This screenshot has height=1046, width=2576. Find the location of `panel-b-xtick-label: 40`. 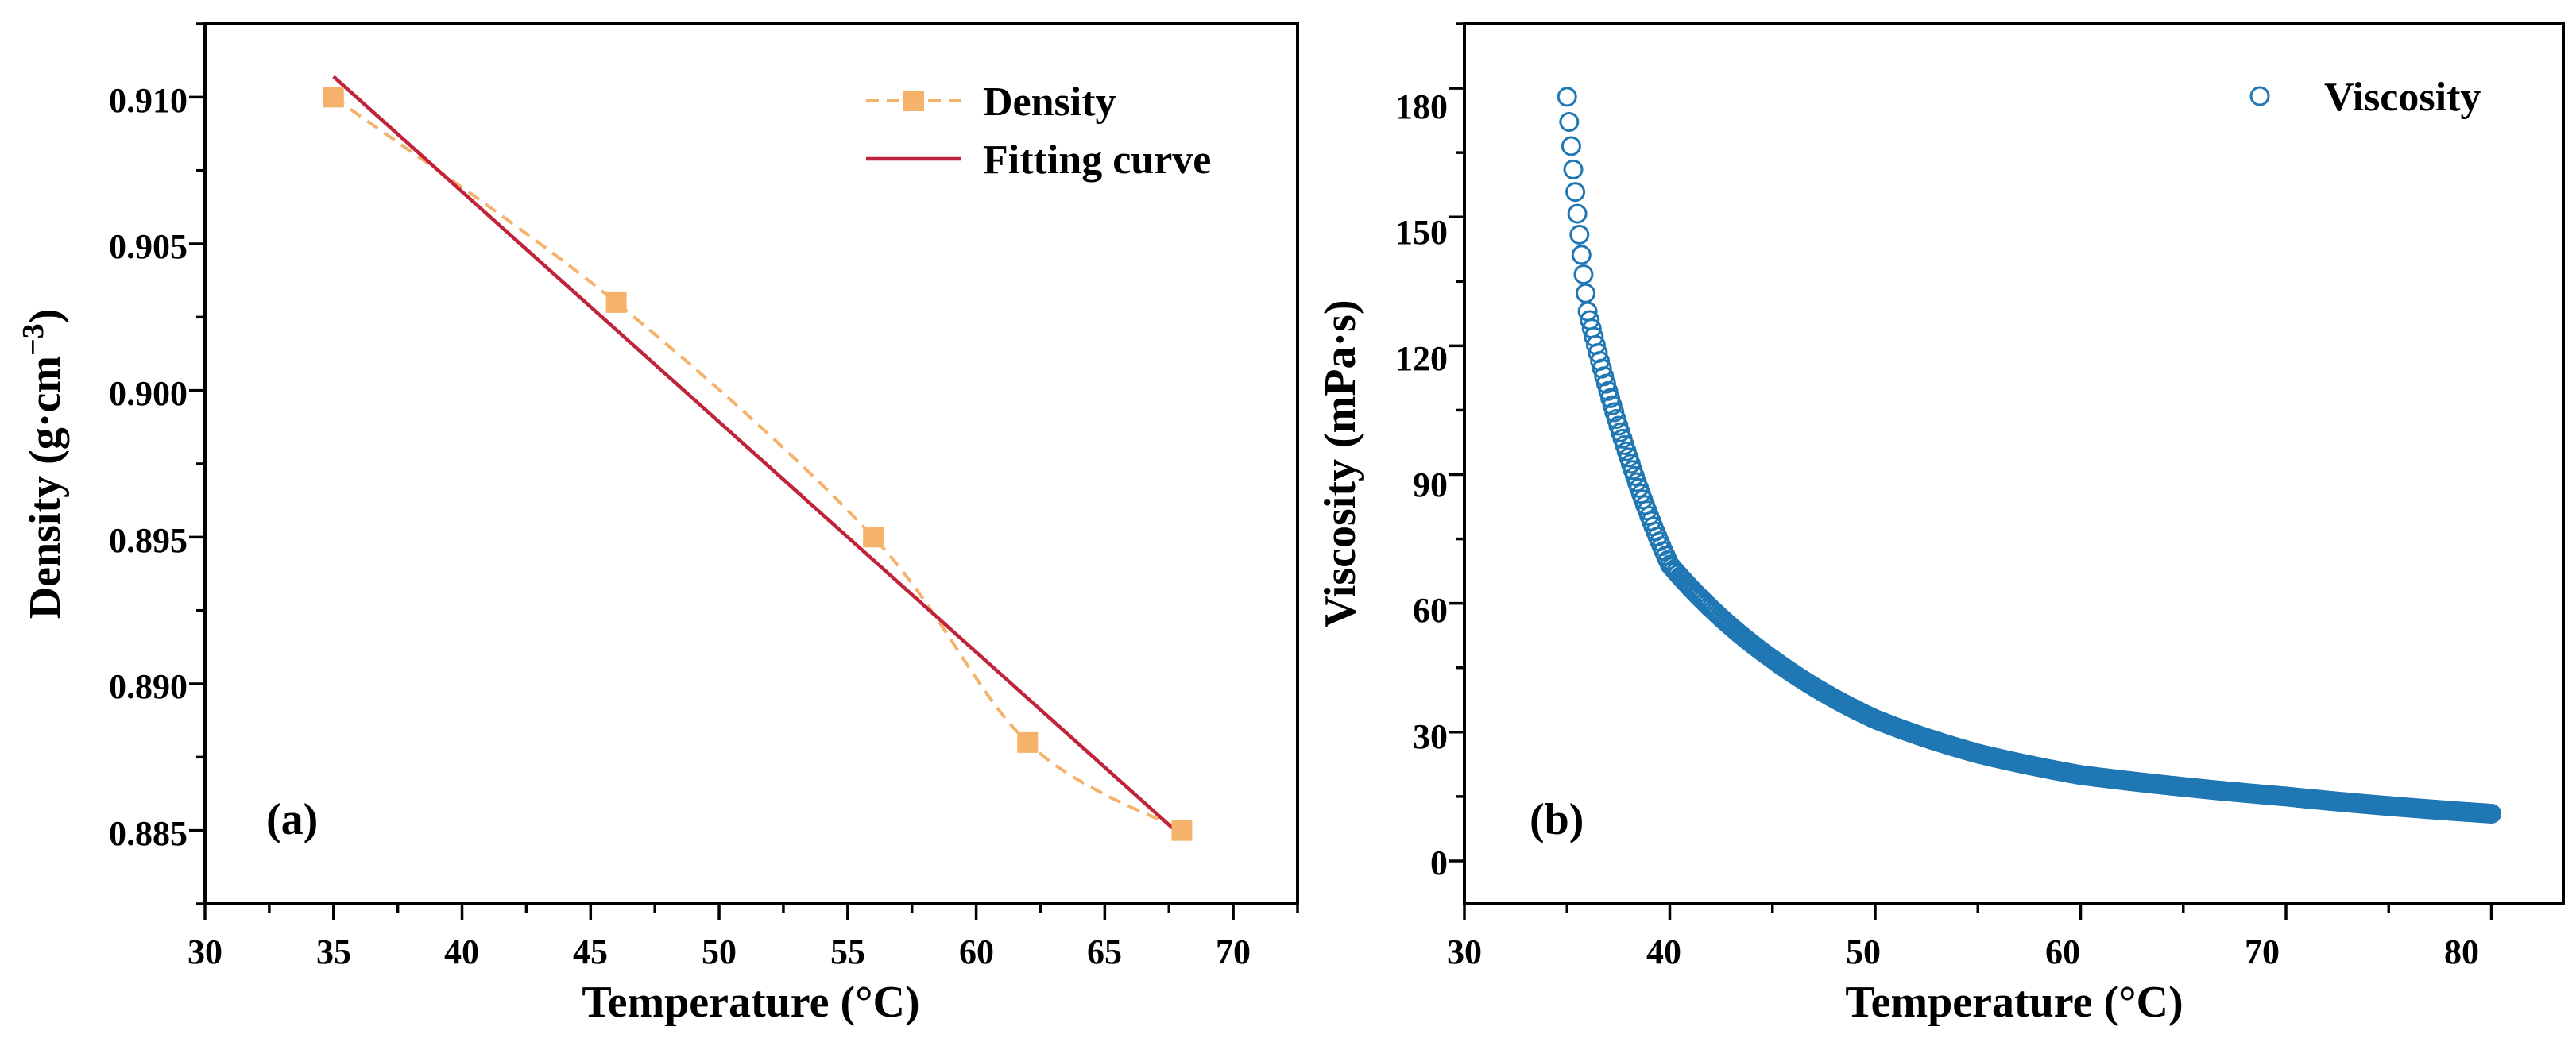

panel-b-xtick-label: 40 is located at coordinates (1663, 951).